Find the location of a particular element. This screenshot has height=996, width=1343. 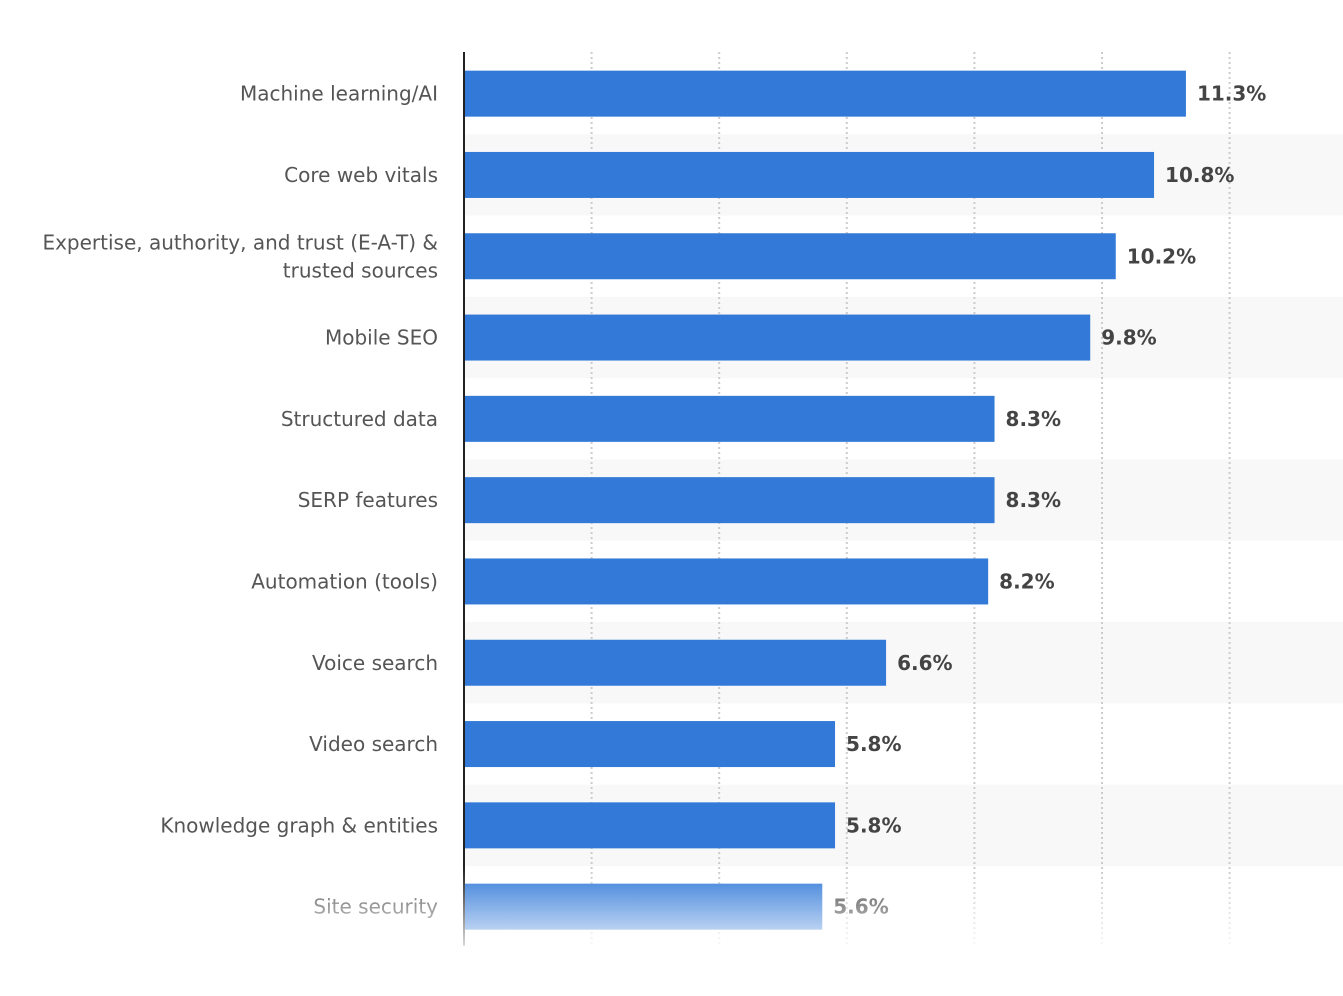

value-label-0: 11.3% is located at coordinates (1231, 94).